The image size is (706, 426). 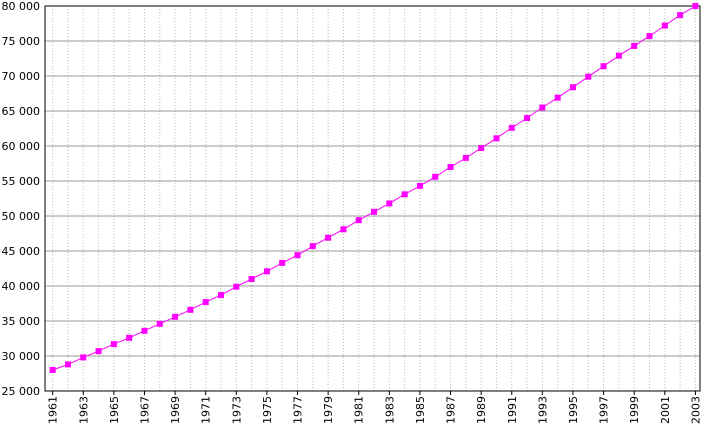 I want to click on x-tick-label: 1993, so click(x=542, y=410).